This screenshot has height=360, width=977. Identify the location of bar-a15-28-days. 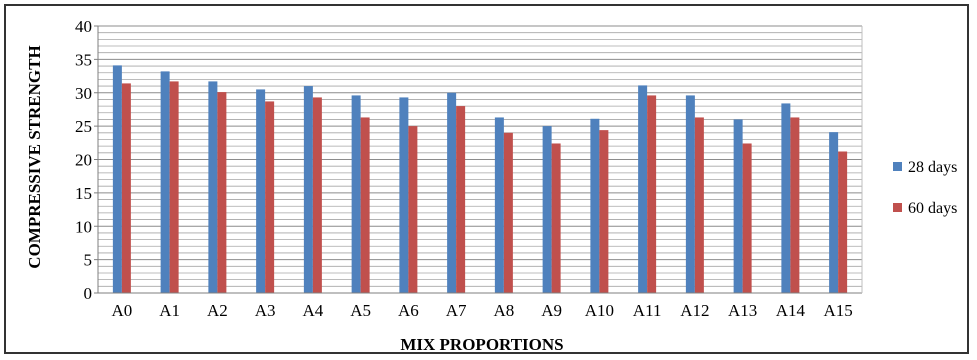
(834, 212).